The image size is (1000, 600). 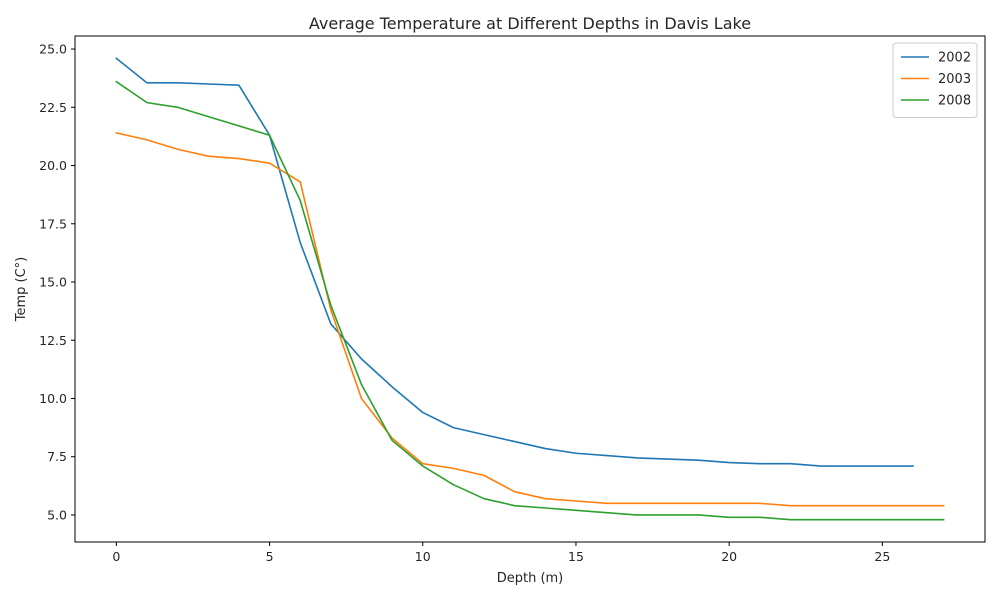 What do you see at coordinates (53, 223) in the screenshot?
I see `y-tick-label: 17.5` at bounding box center [53, 223].